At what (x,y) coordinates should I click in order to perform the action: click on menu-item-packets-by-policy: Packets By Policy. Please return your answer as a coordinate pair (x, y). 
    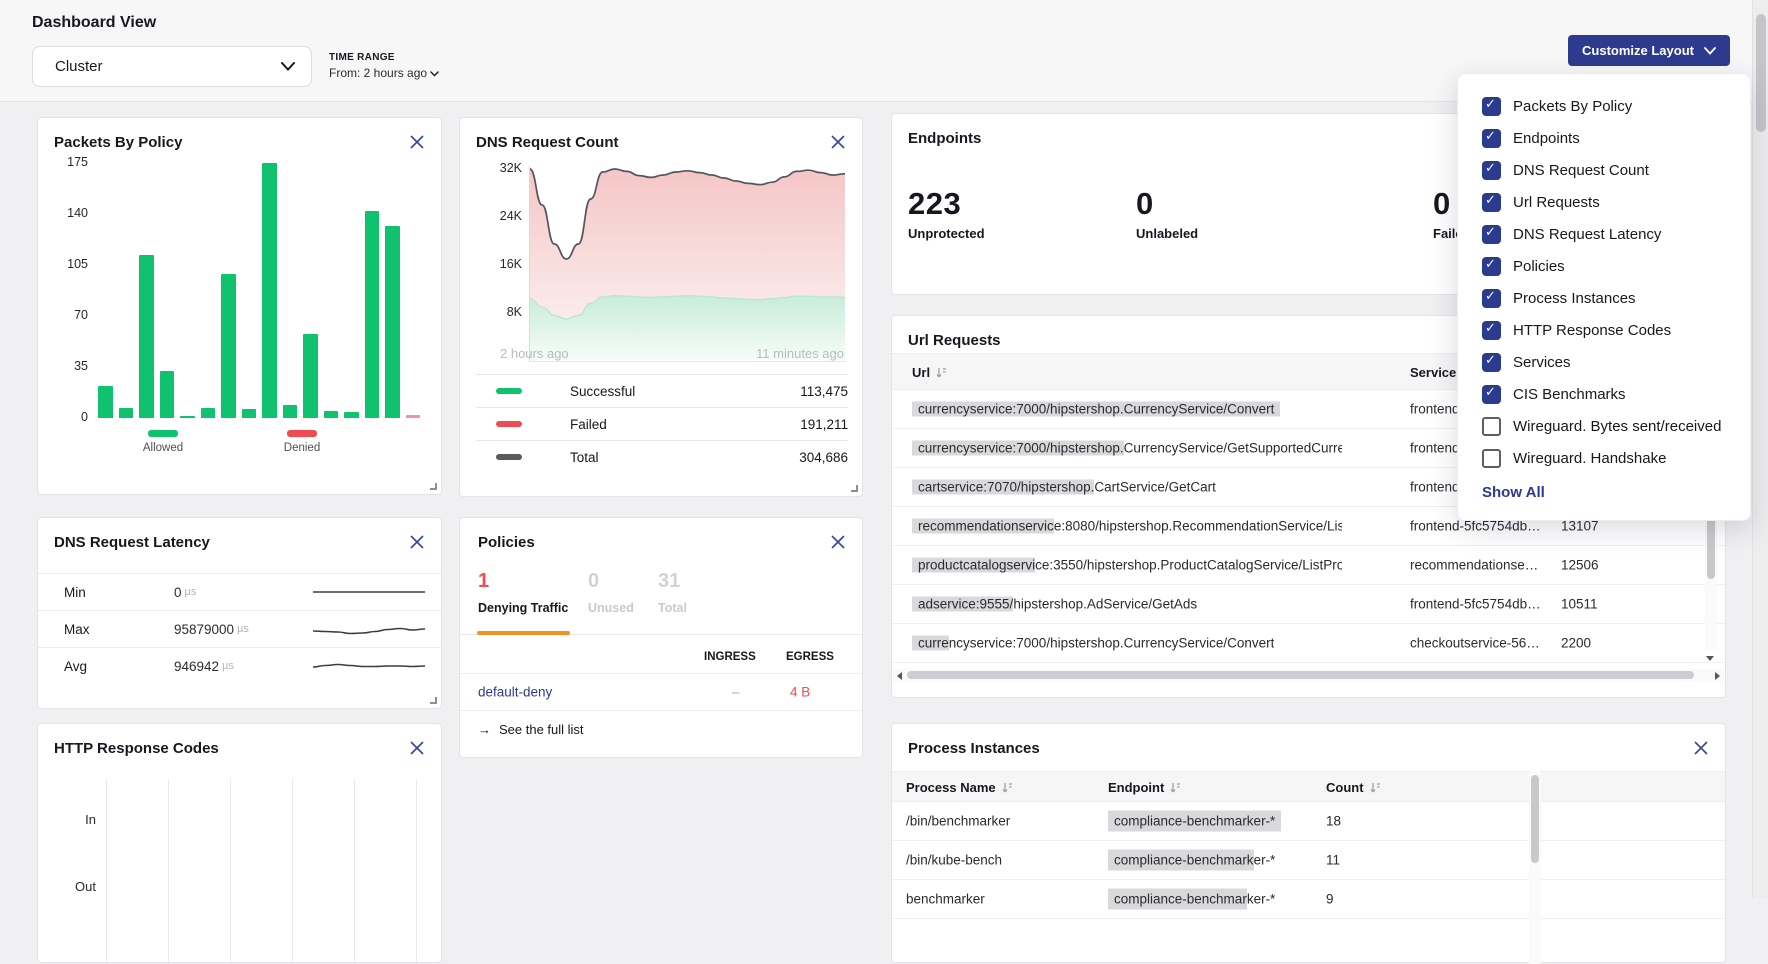
    Looking at the image, I should click on (1616, 106).